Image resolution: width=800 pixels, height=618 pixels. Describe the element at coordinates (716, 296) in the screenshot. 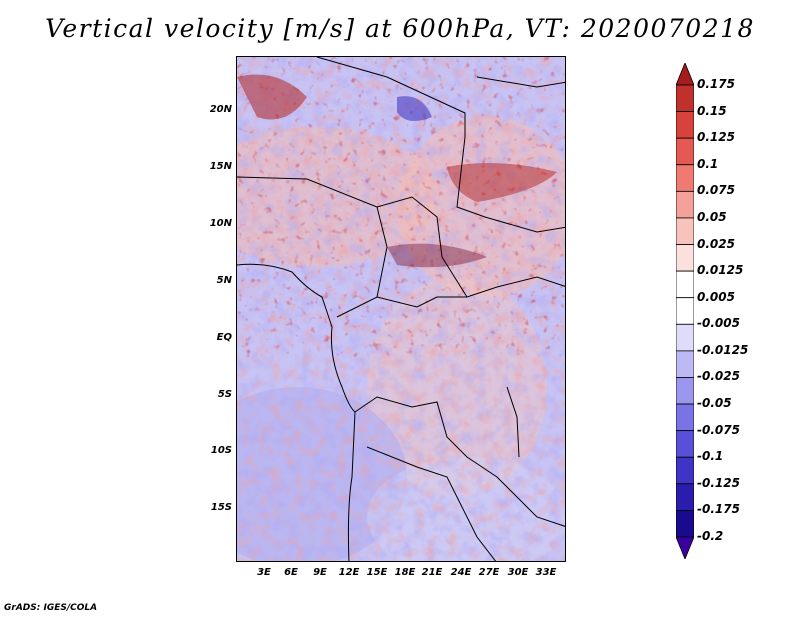

I see `colorbar-label: 0.005` at that location.